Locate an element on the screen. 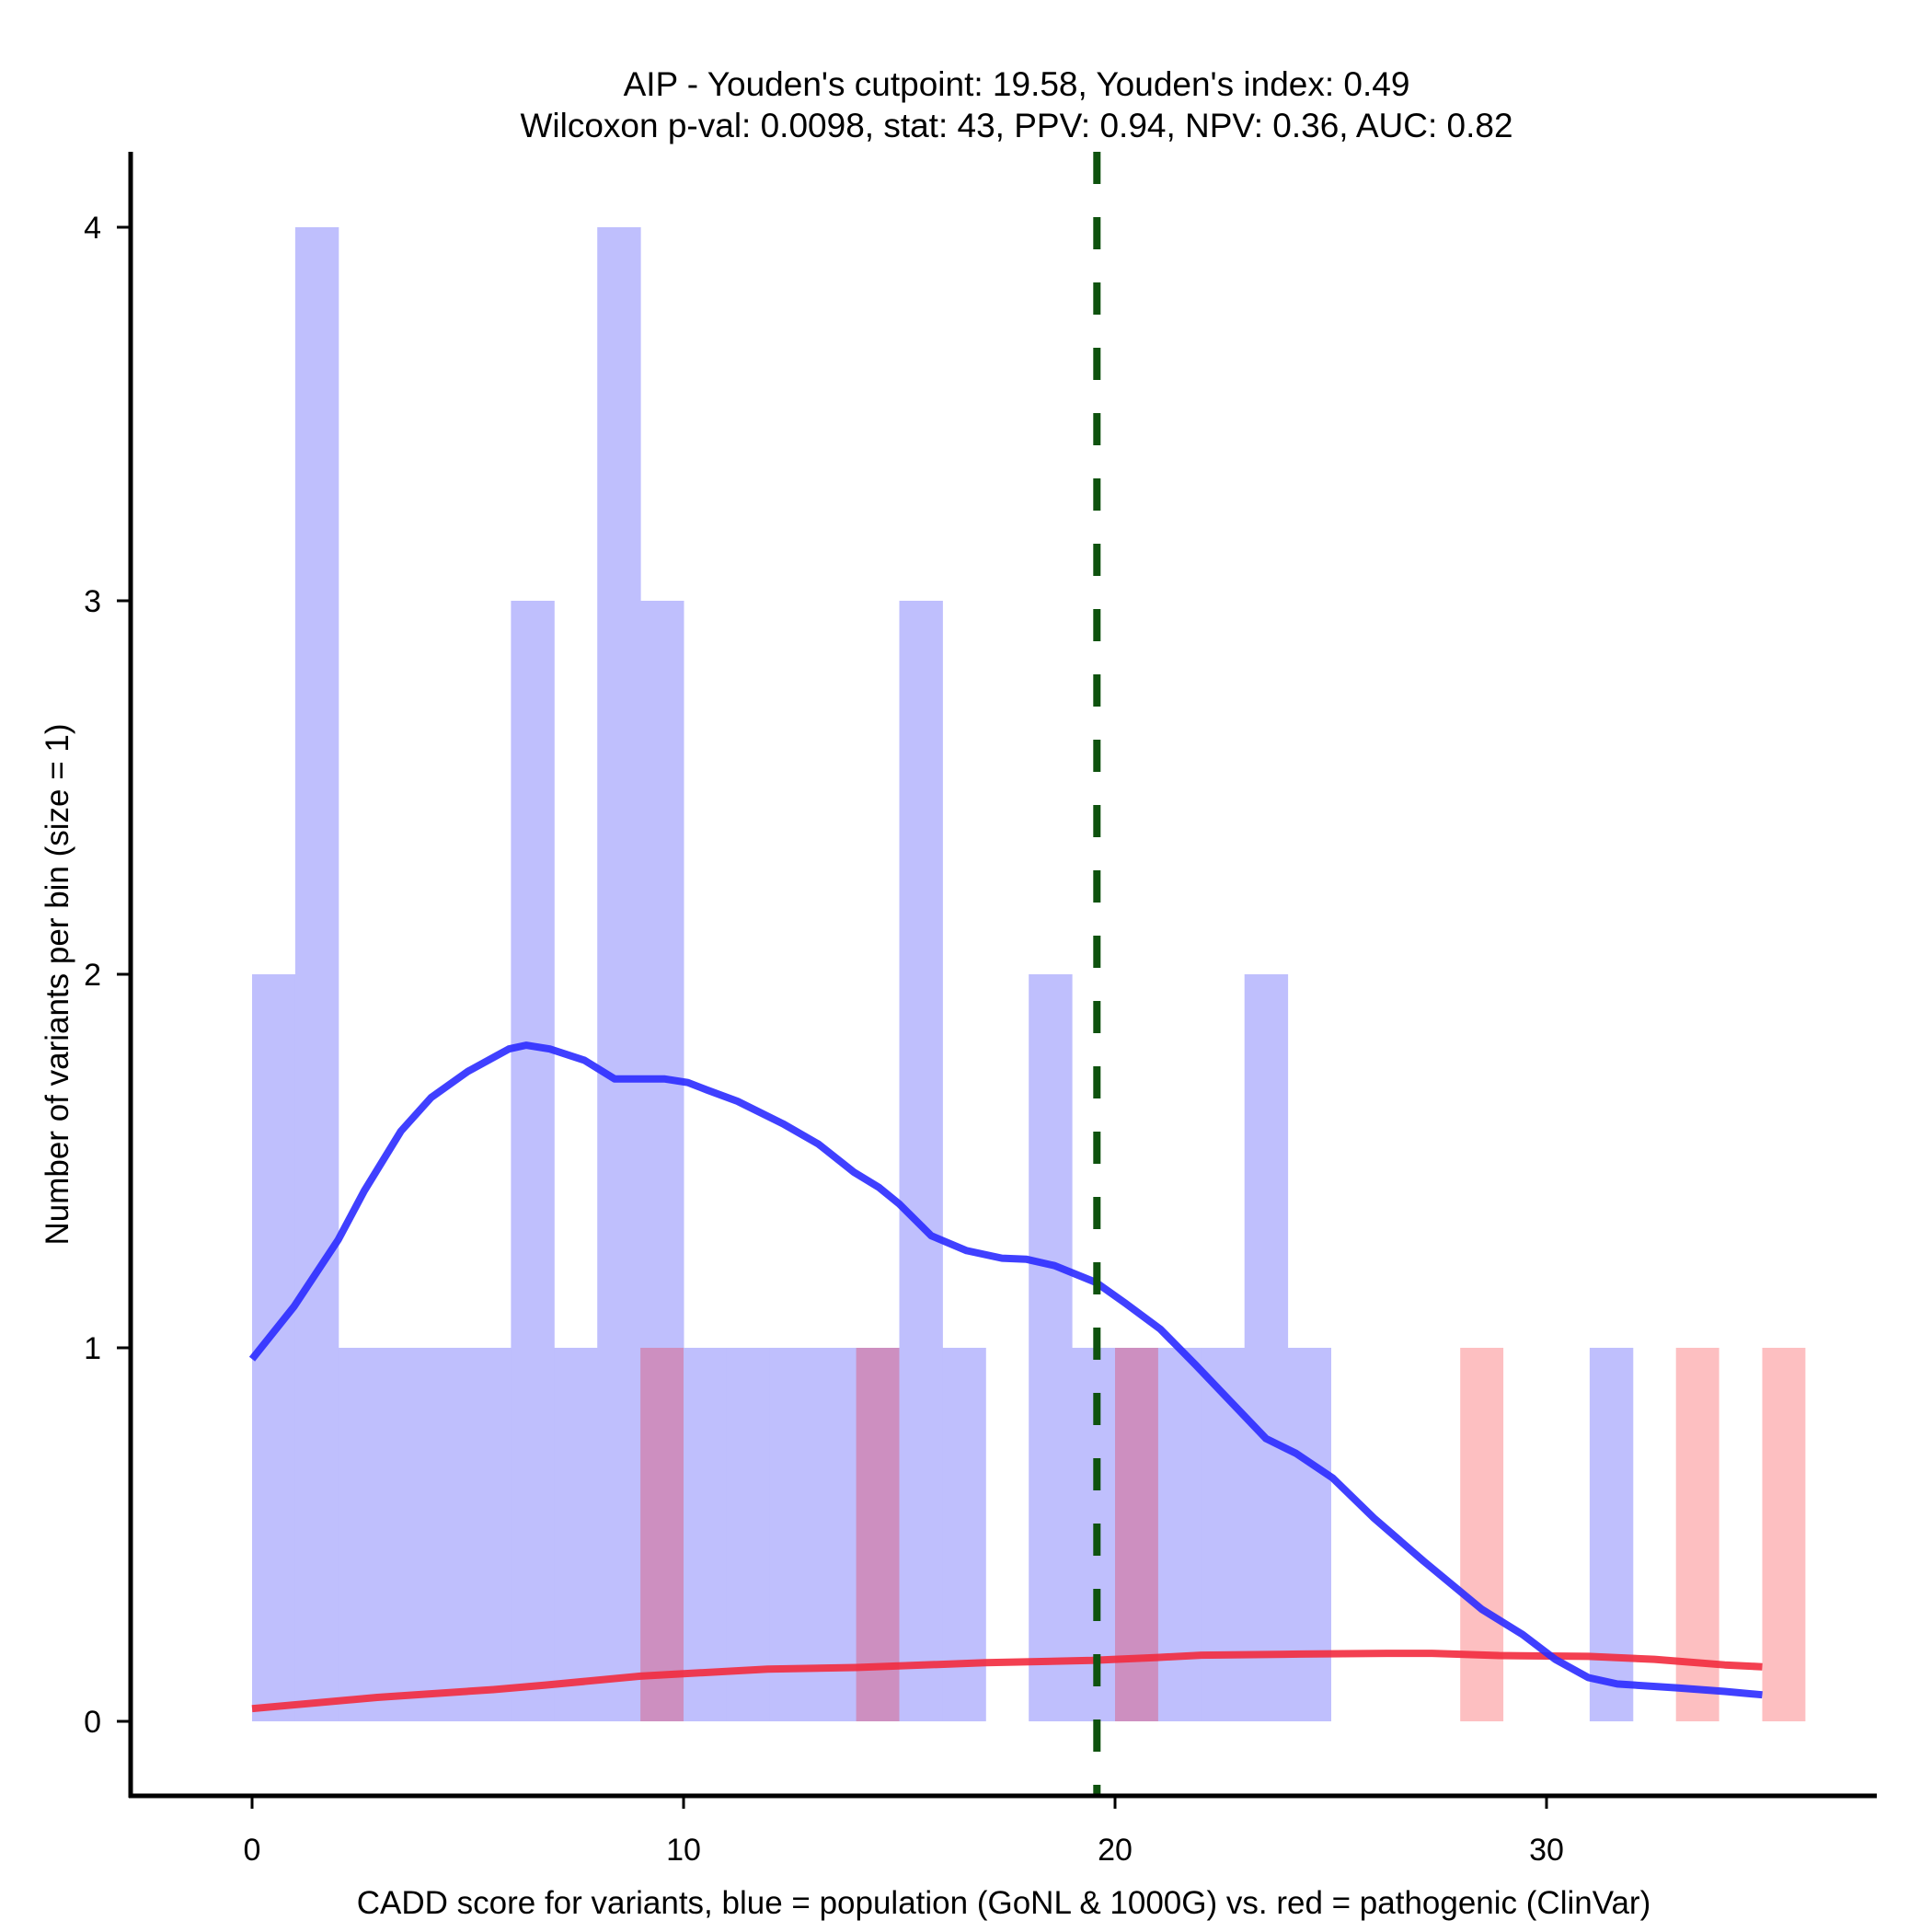  x-tick-label: 20 is located at coordinates (1115, 1850).